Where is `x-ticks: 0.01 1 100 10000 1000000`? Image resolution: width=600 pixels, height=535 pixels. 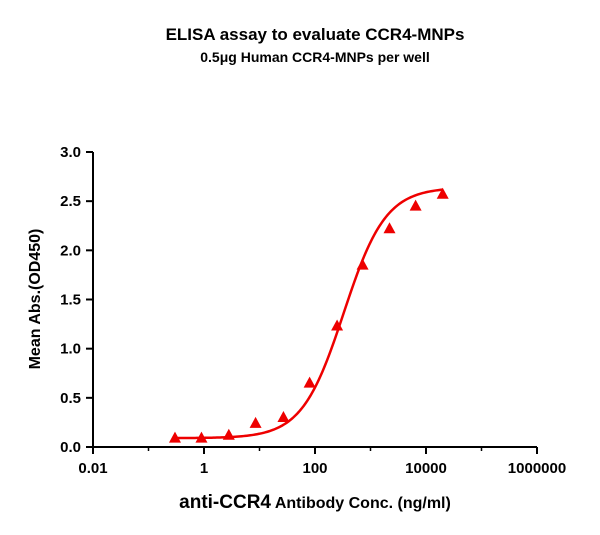
x-ticks: 0.01 1 100 10000 1000000 is located at coordinates (322, 462).